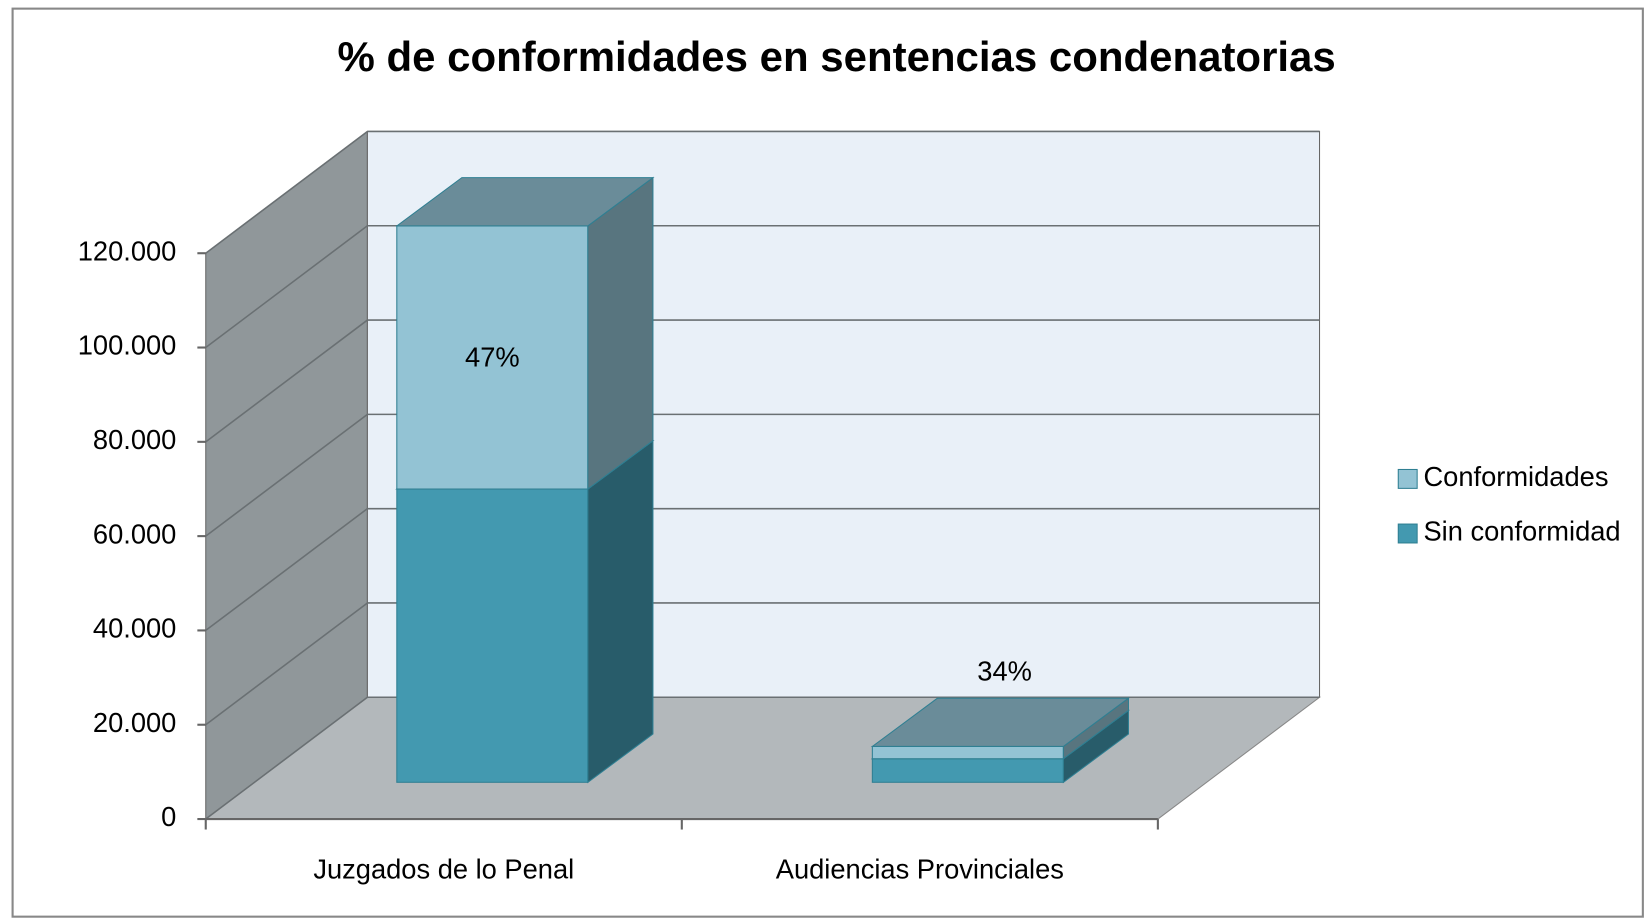 The height and width of the screenshot is (919, 1646). What do you see at coordinates (168, 816) in the screenshot?
I see `y-tick-label: 0` at bounding box center [168, 816].